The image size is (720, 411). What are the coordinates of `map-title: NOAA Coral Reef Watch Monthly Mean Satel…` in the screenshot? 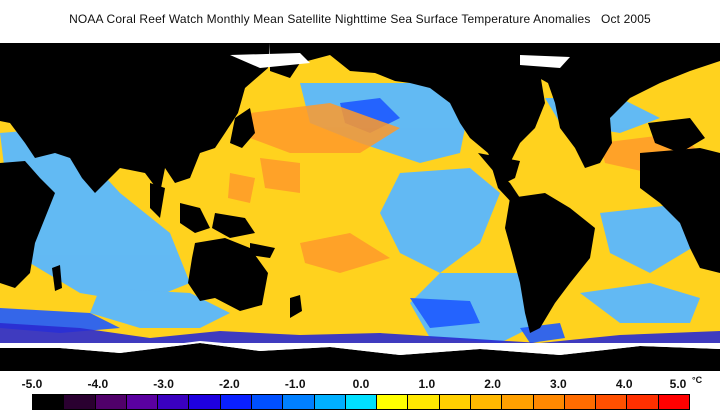 It's located at (360, 19).